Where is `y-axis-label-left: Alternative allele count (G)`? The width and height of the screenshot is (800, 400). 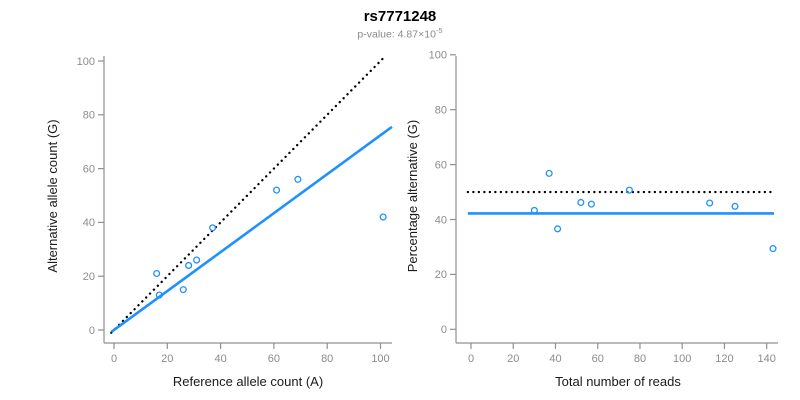 y-axis-label-left: Alternative allele count (G) is located at coordinates (52, 195).